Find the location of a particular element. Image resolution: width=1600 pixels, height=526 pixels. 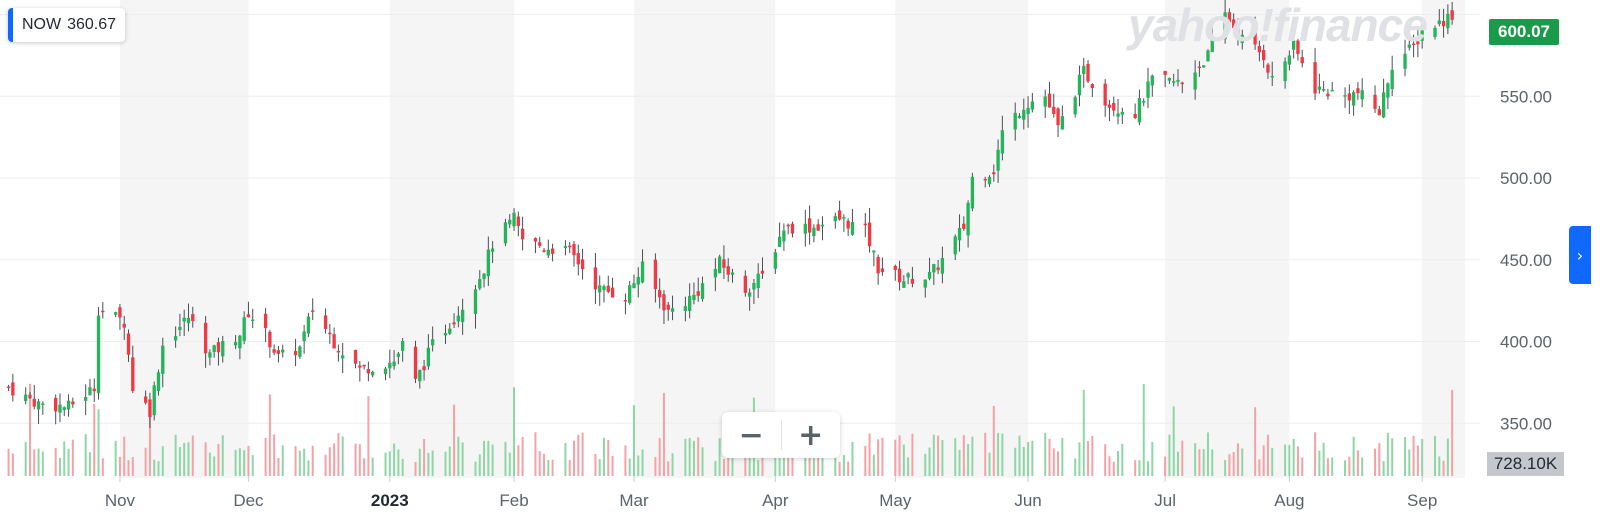

zoom-out-button: − is located at coordinates (751, 435).